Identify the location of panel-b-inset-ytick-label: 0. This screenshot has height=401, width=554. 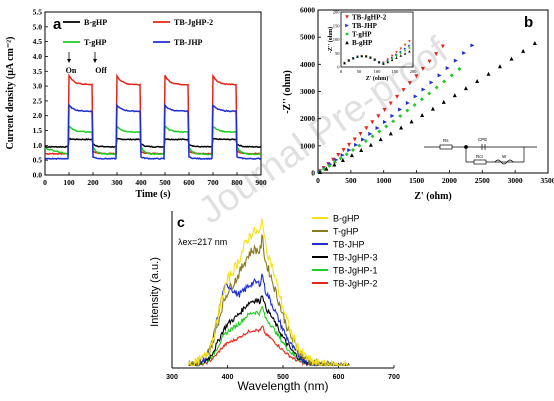
(338, 67).